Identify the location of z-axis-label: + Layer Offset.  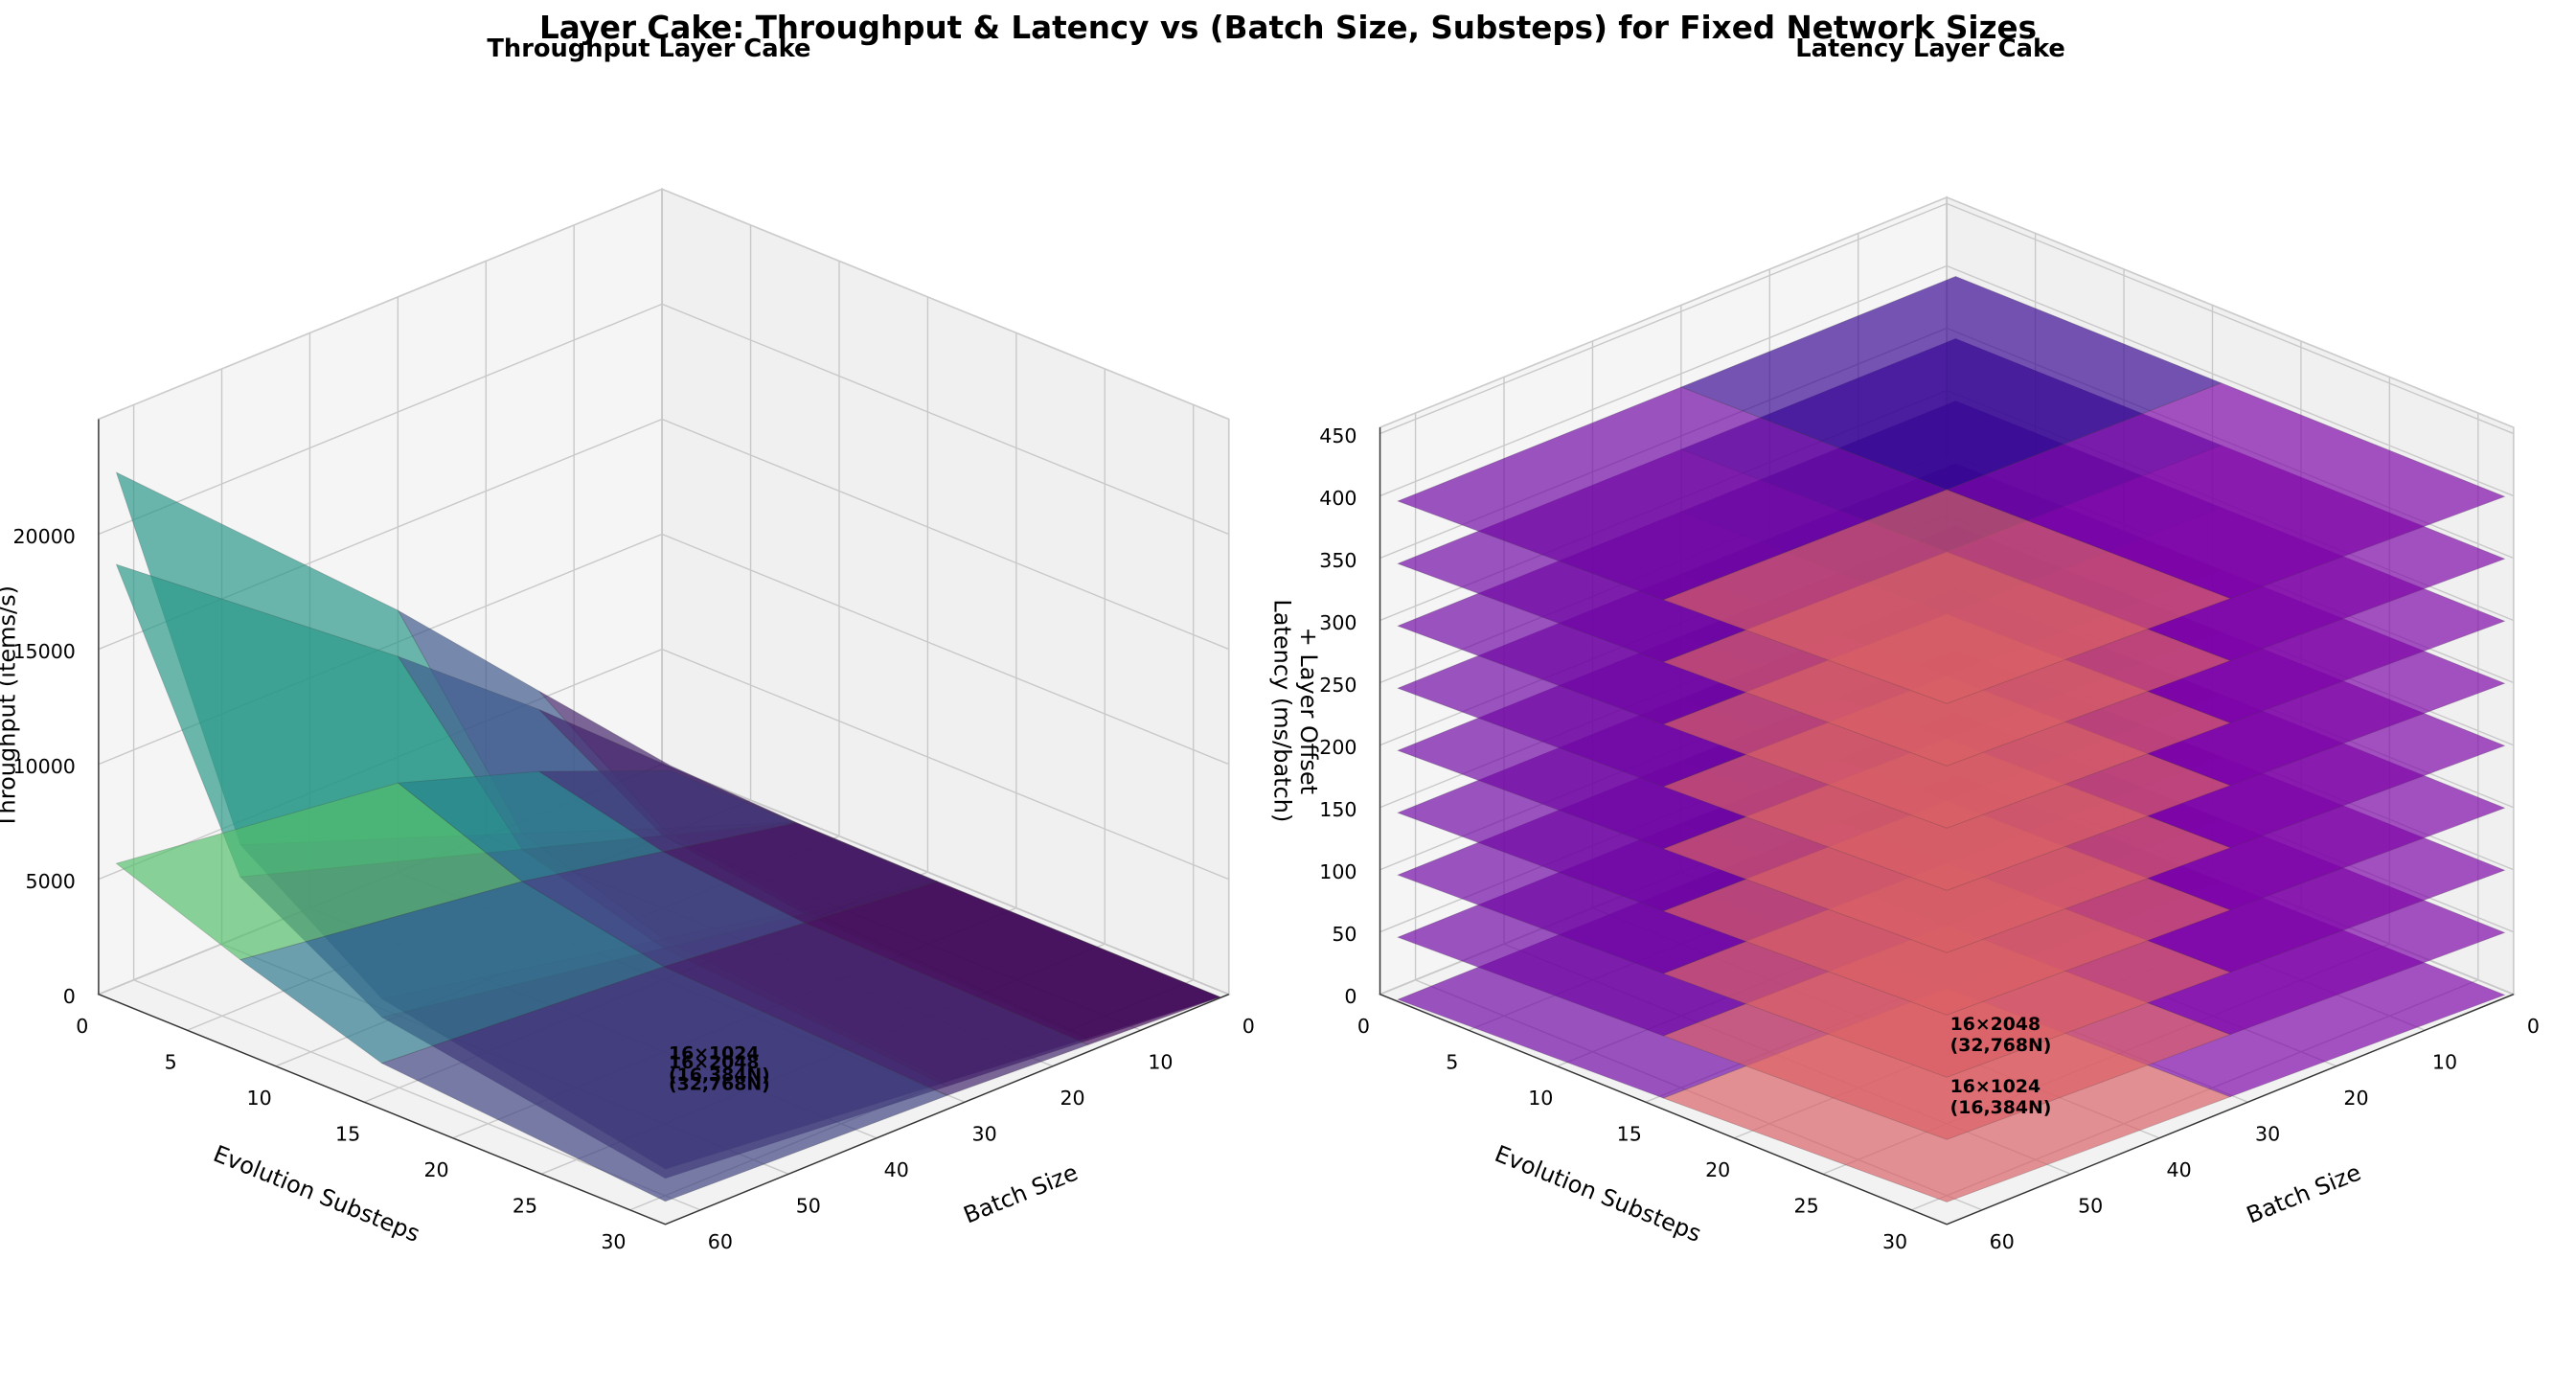
(1308, 711).